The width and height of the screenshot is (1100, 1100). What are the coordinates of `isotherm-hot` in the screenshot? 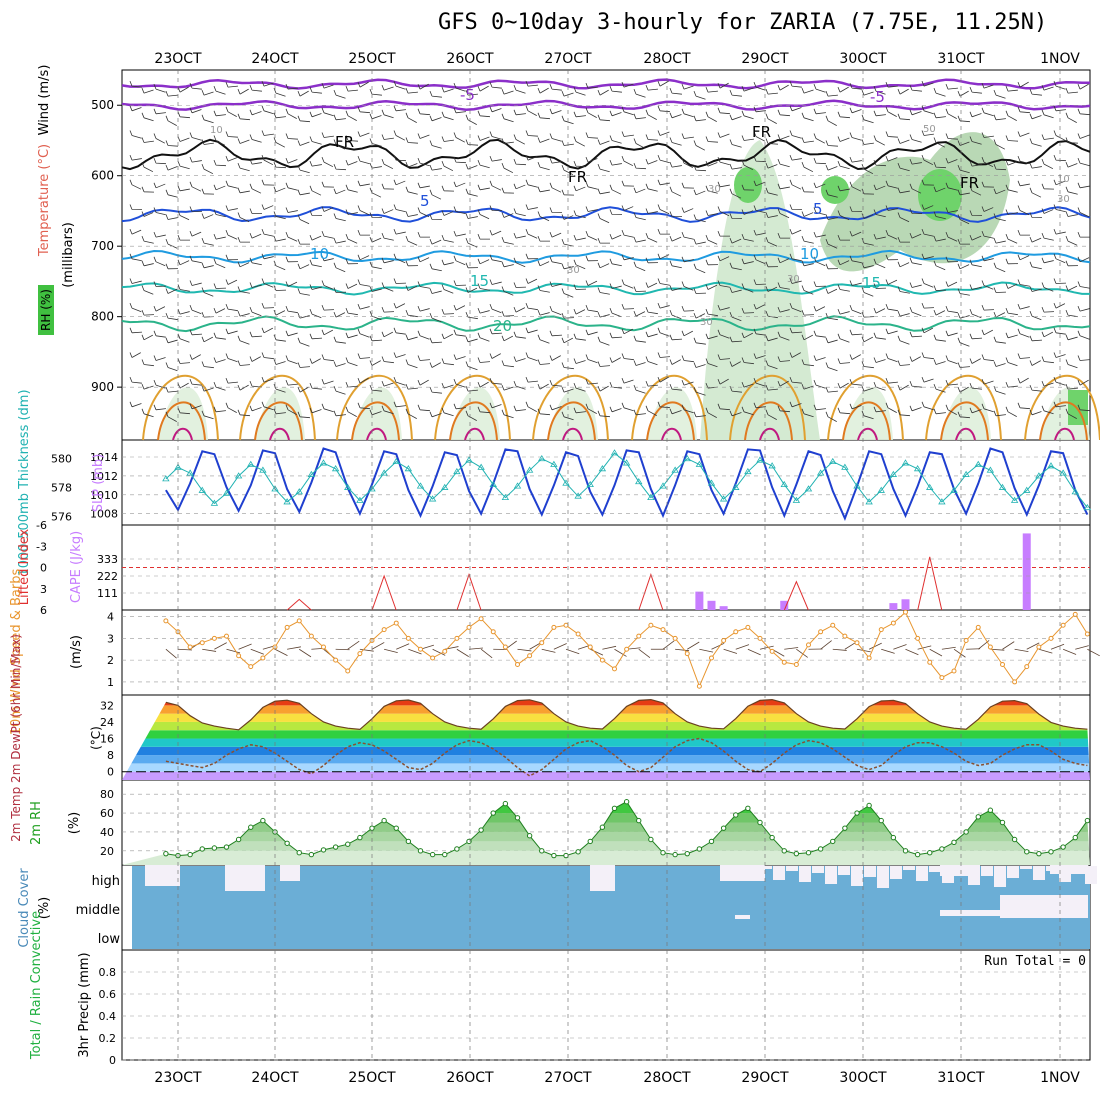 It's located at (182, 434).